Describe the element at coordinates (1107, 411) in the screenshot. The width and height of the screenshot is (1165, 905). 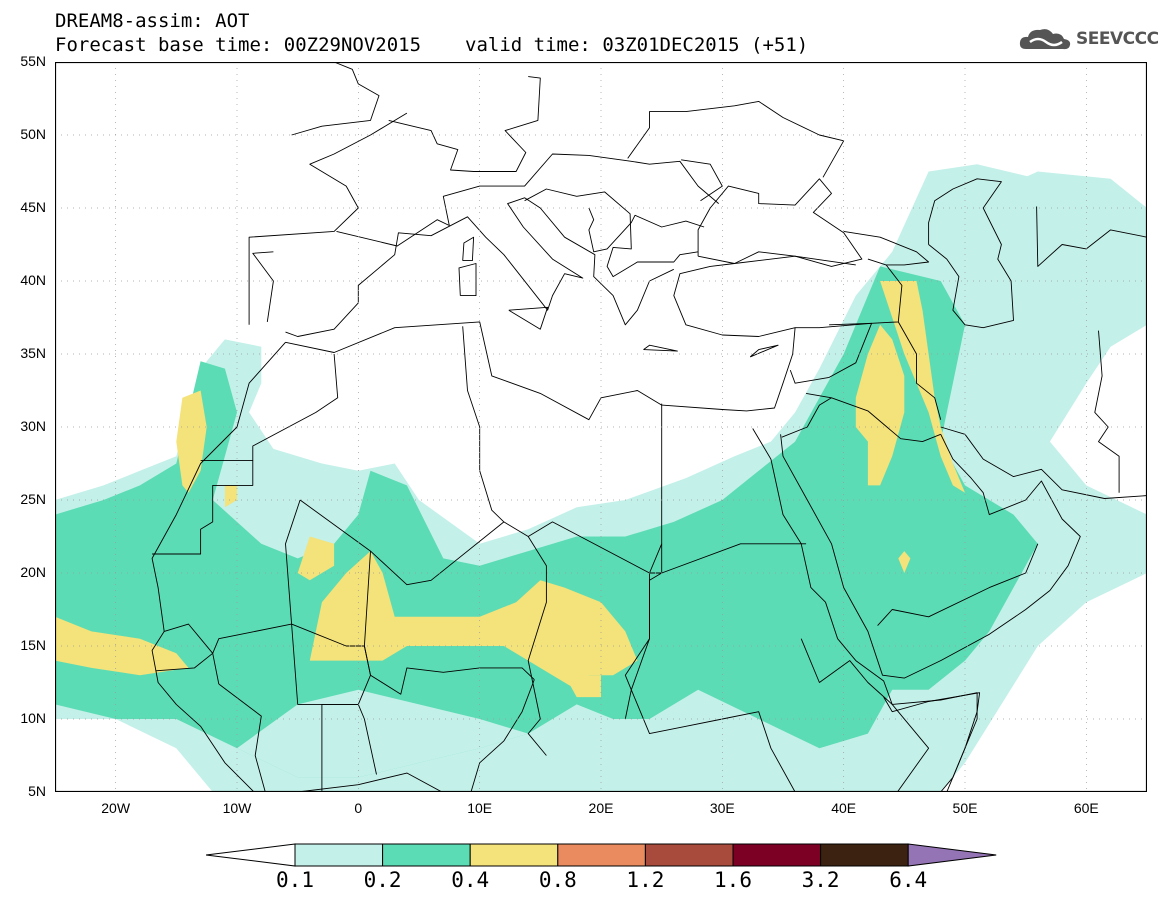
I see `border-iran-east` at that location.